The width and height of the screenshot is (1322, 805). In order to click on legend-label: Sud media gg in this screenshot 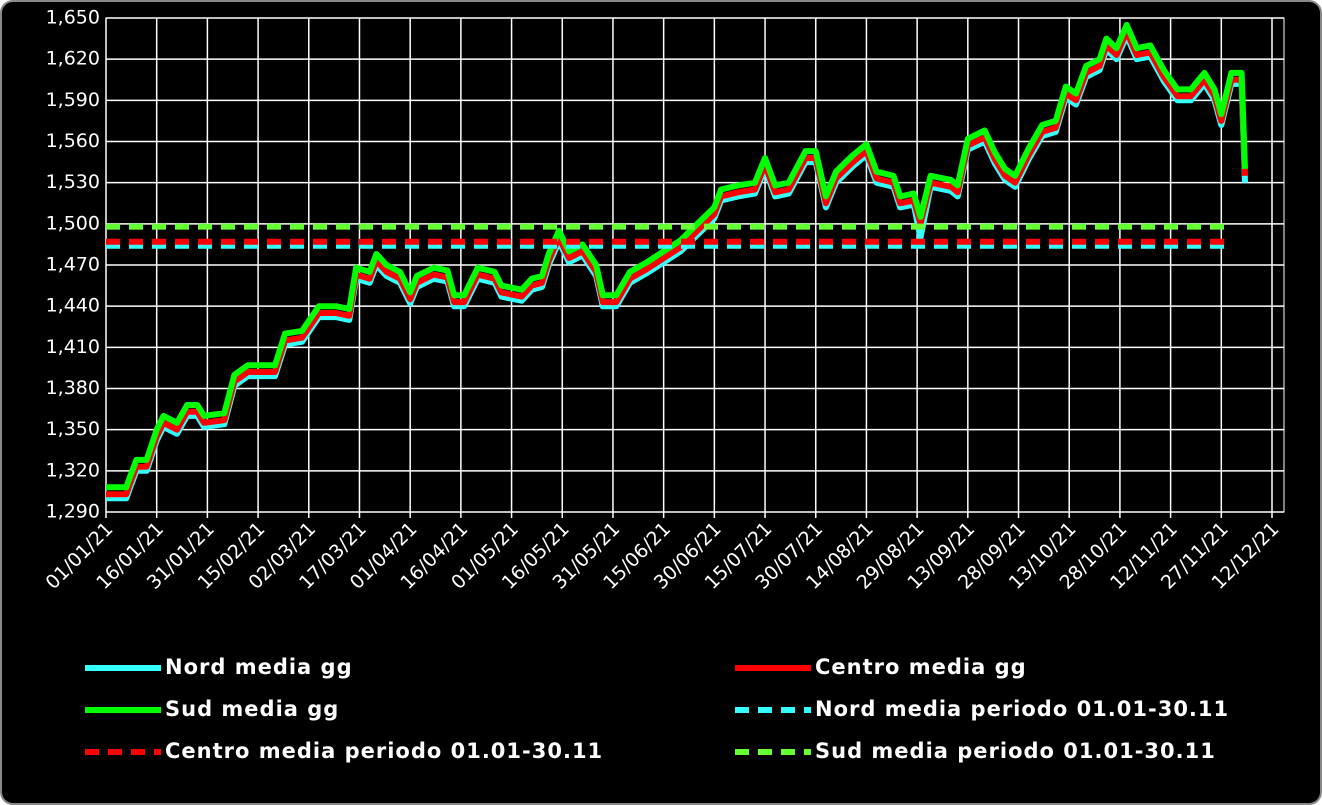, I will do `click(252, 709)`.